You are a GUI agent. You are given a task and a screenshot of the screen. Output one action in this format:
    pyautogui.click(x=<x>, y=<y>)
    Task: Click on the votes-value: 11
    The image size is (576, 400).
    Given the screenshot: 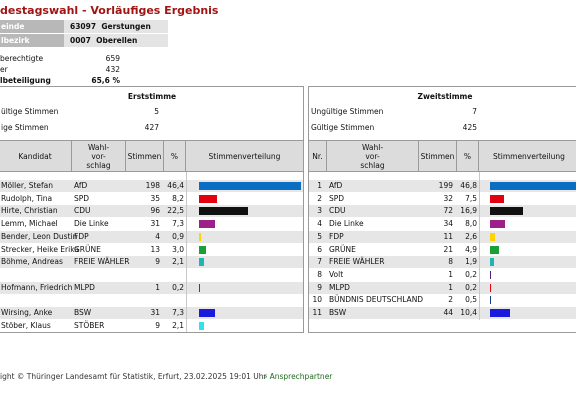 What is the action you would take?
    pyautogui.click(x=448, y=236)
    